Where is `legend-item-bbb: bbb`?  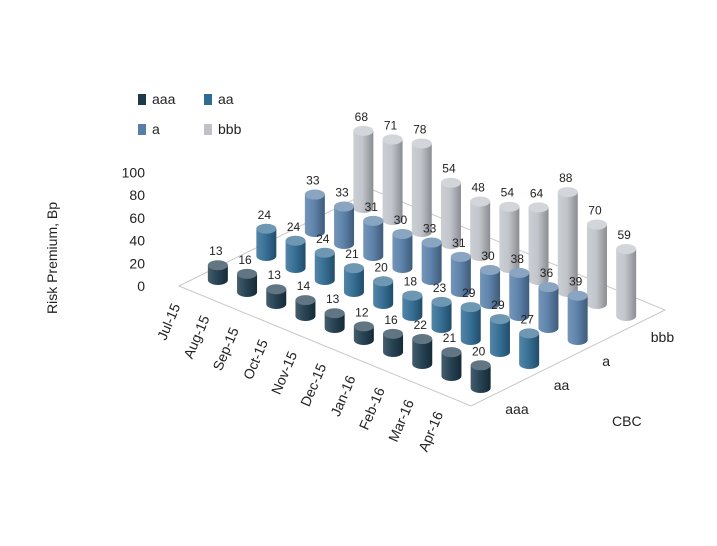 legend-item-bbb: bbb is located at coordinates (223, 129).